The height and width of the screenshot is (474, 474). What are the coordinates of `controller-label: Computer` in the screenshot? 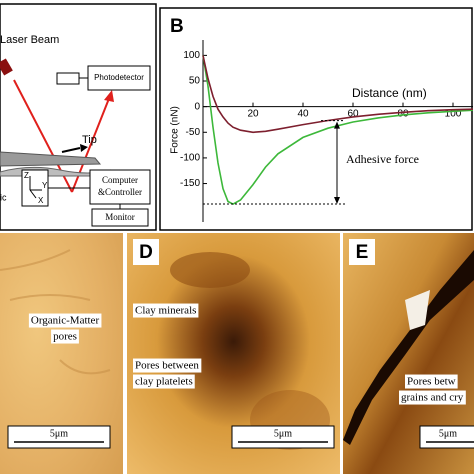 It's located at (120, 180).